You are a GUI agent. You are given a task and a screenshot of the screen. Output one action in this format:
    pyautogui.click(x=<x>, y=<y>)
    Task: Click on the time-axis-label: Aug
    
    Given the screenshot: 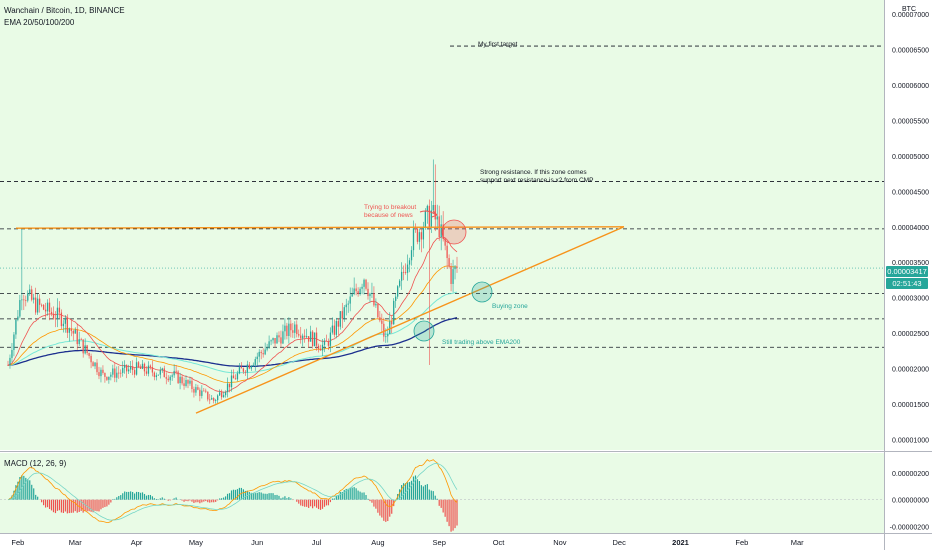 What is the action you would take?
    pyautogui.click(x=377, y=542)
    